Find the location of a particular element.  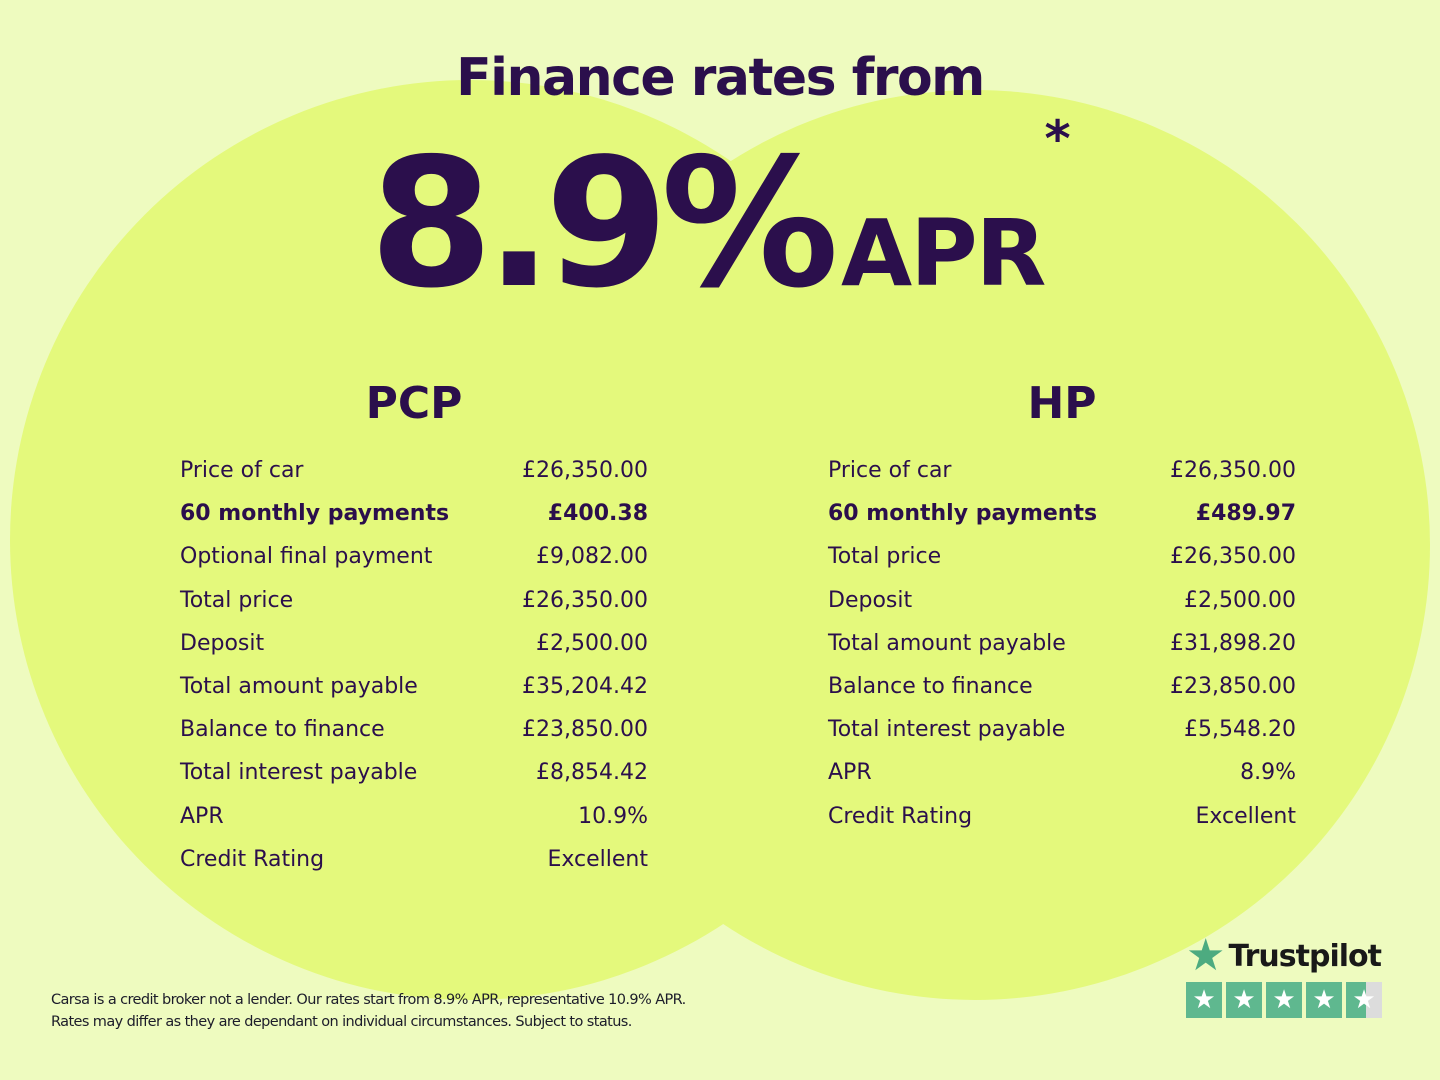

row-value: £5,548.20 is located at coordinates (1240, 730).